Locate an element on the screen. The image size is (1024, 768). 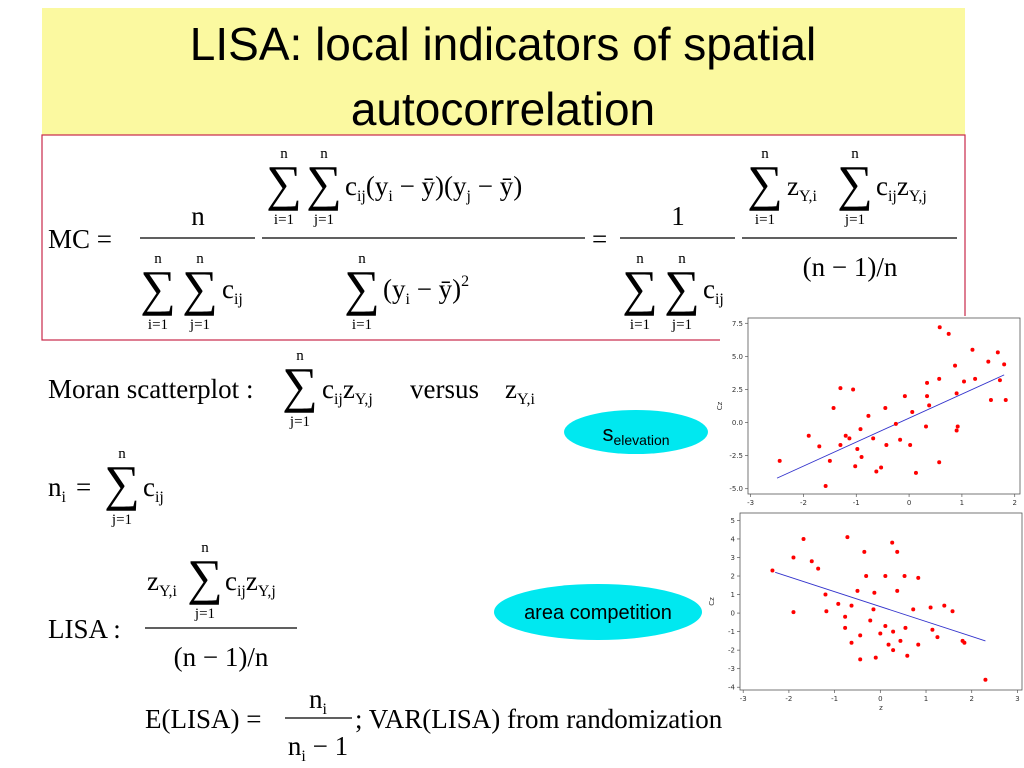
x-tick-label: 0 is located at coordinates (909, 503).